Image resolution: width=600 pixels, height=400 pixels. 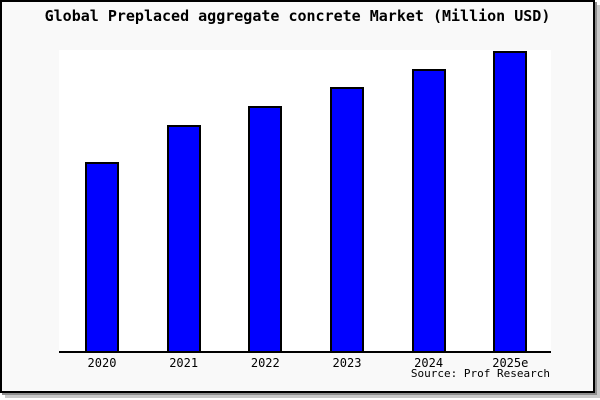 I want to click on bar-2021, so click(x=183, y=238).